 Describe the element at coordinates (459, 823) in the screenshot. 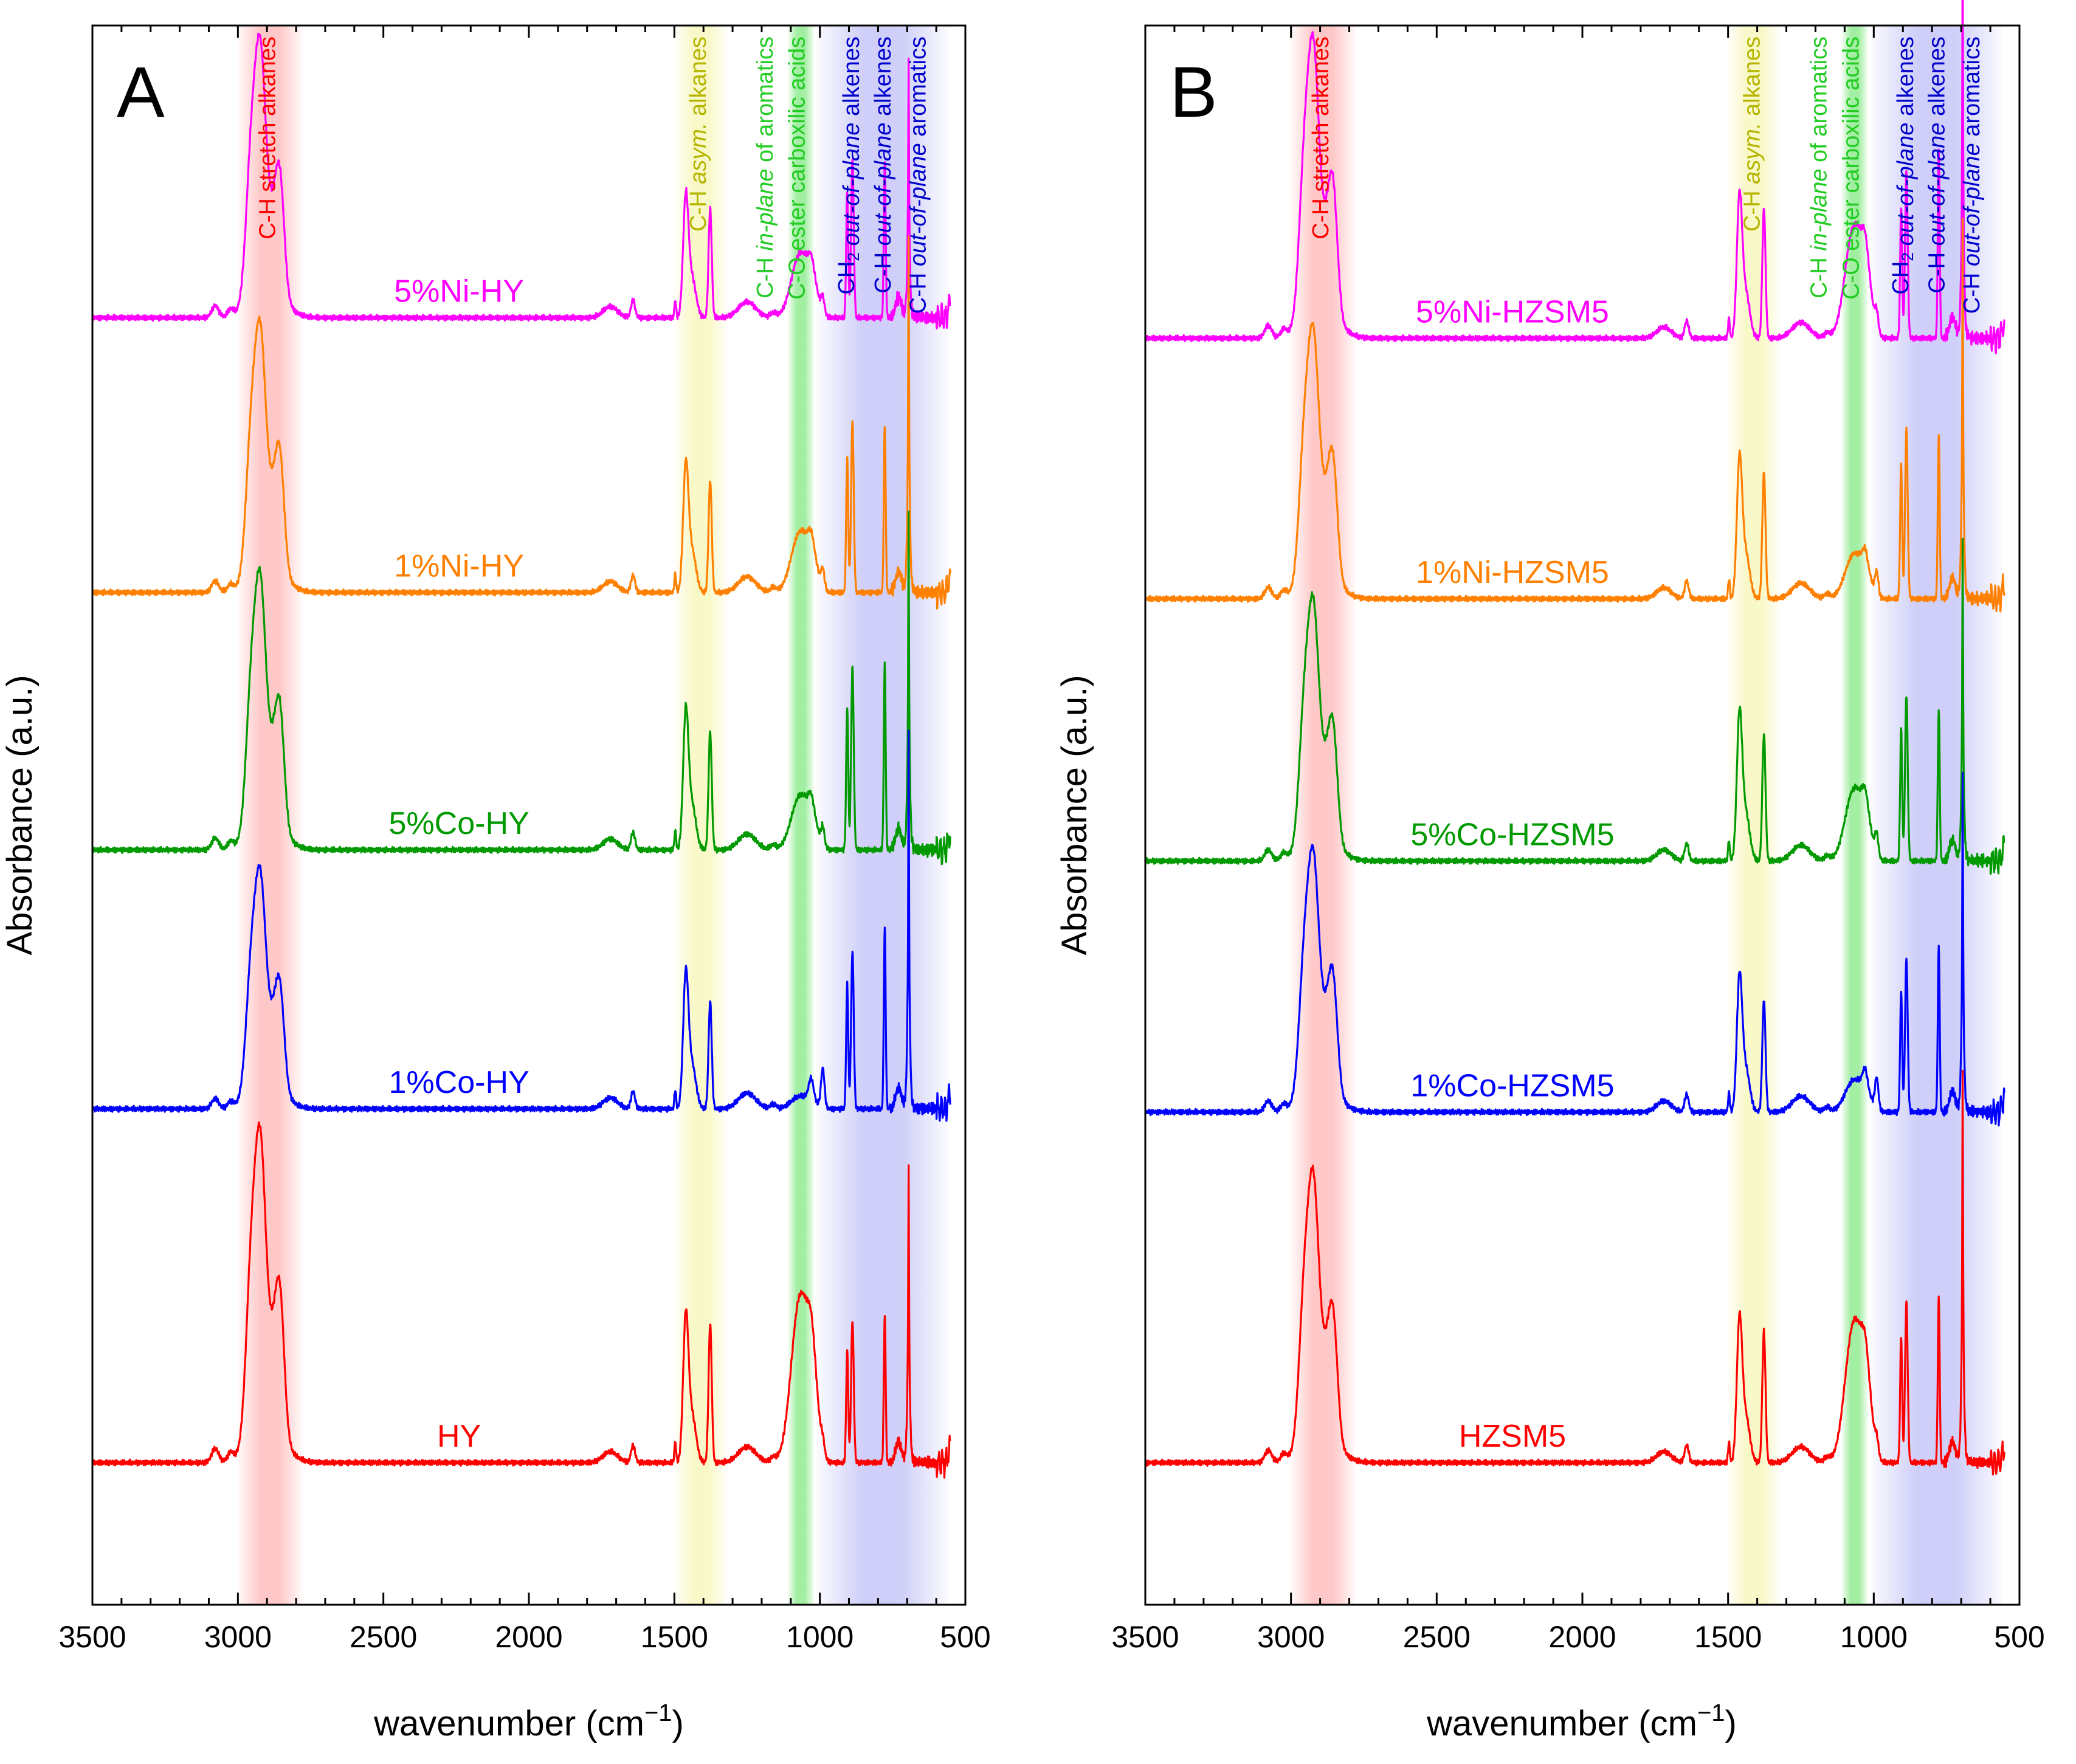

I see `series-label: 5%Co-HY` at that location.